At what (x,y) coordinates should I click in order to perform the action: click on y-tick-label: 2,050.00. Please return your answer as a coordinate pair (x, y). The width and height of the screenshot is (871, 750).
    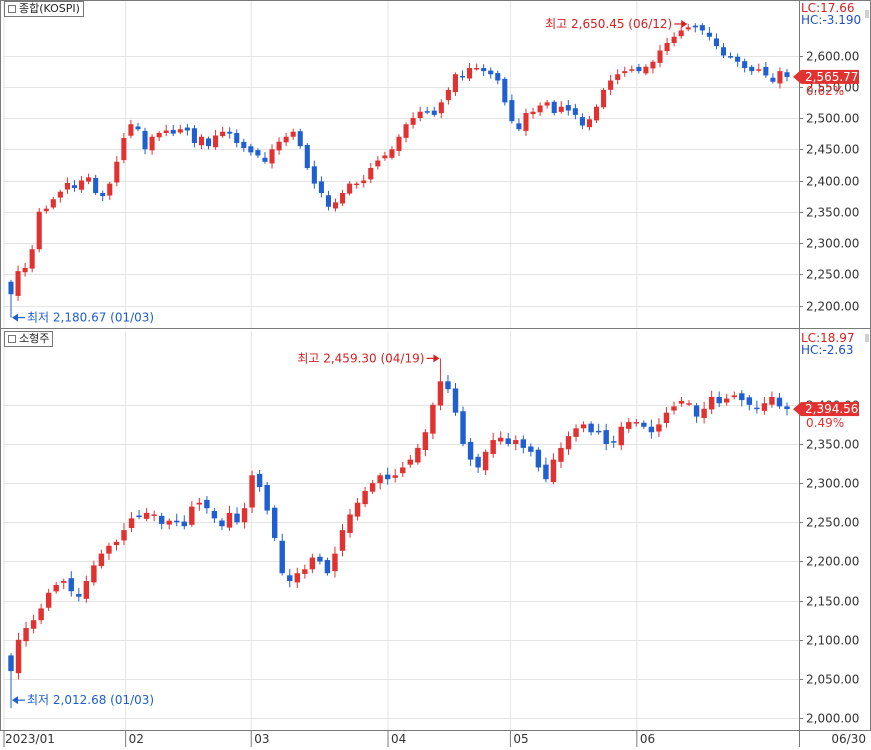
    Looking at the image, I should click on (832, 680).